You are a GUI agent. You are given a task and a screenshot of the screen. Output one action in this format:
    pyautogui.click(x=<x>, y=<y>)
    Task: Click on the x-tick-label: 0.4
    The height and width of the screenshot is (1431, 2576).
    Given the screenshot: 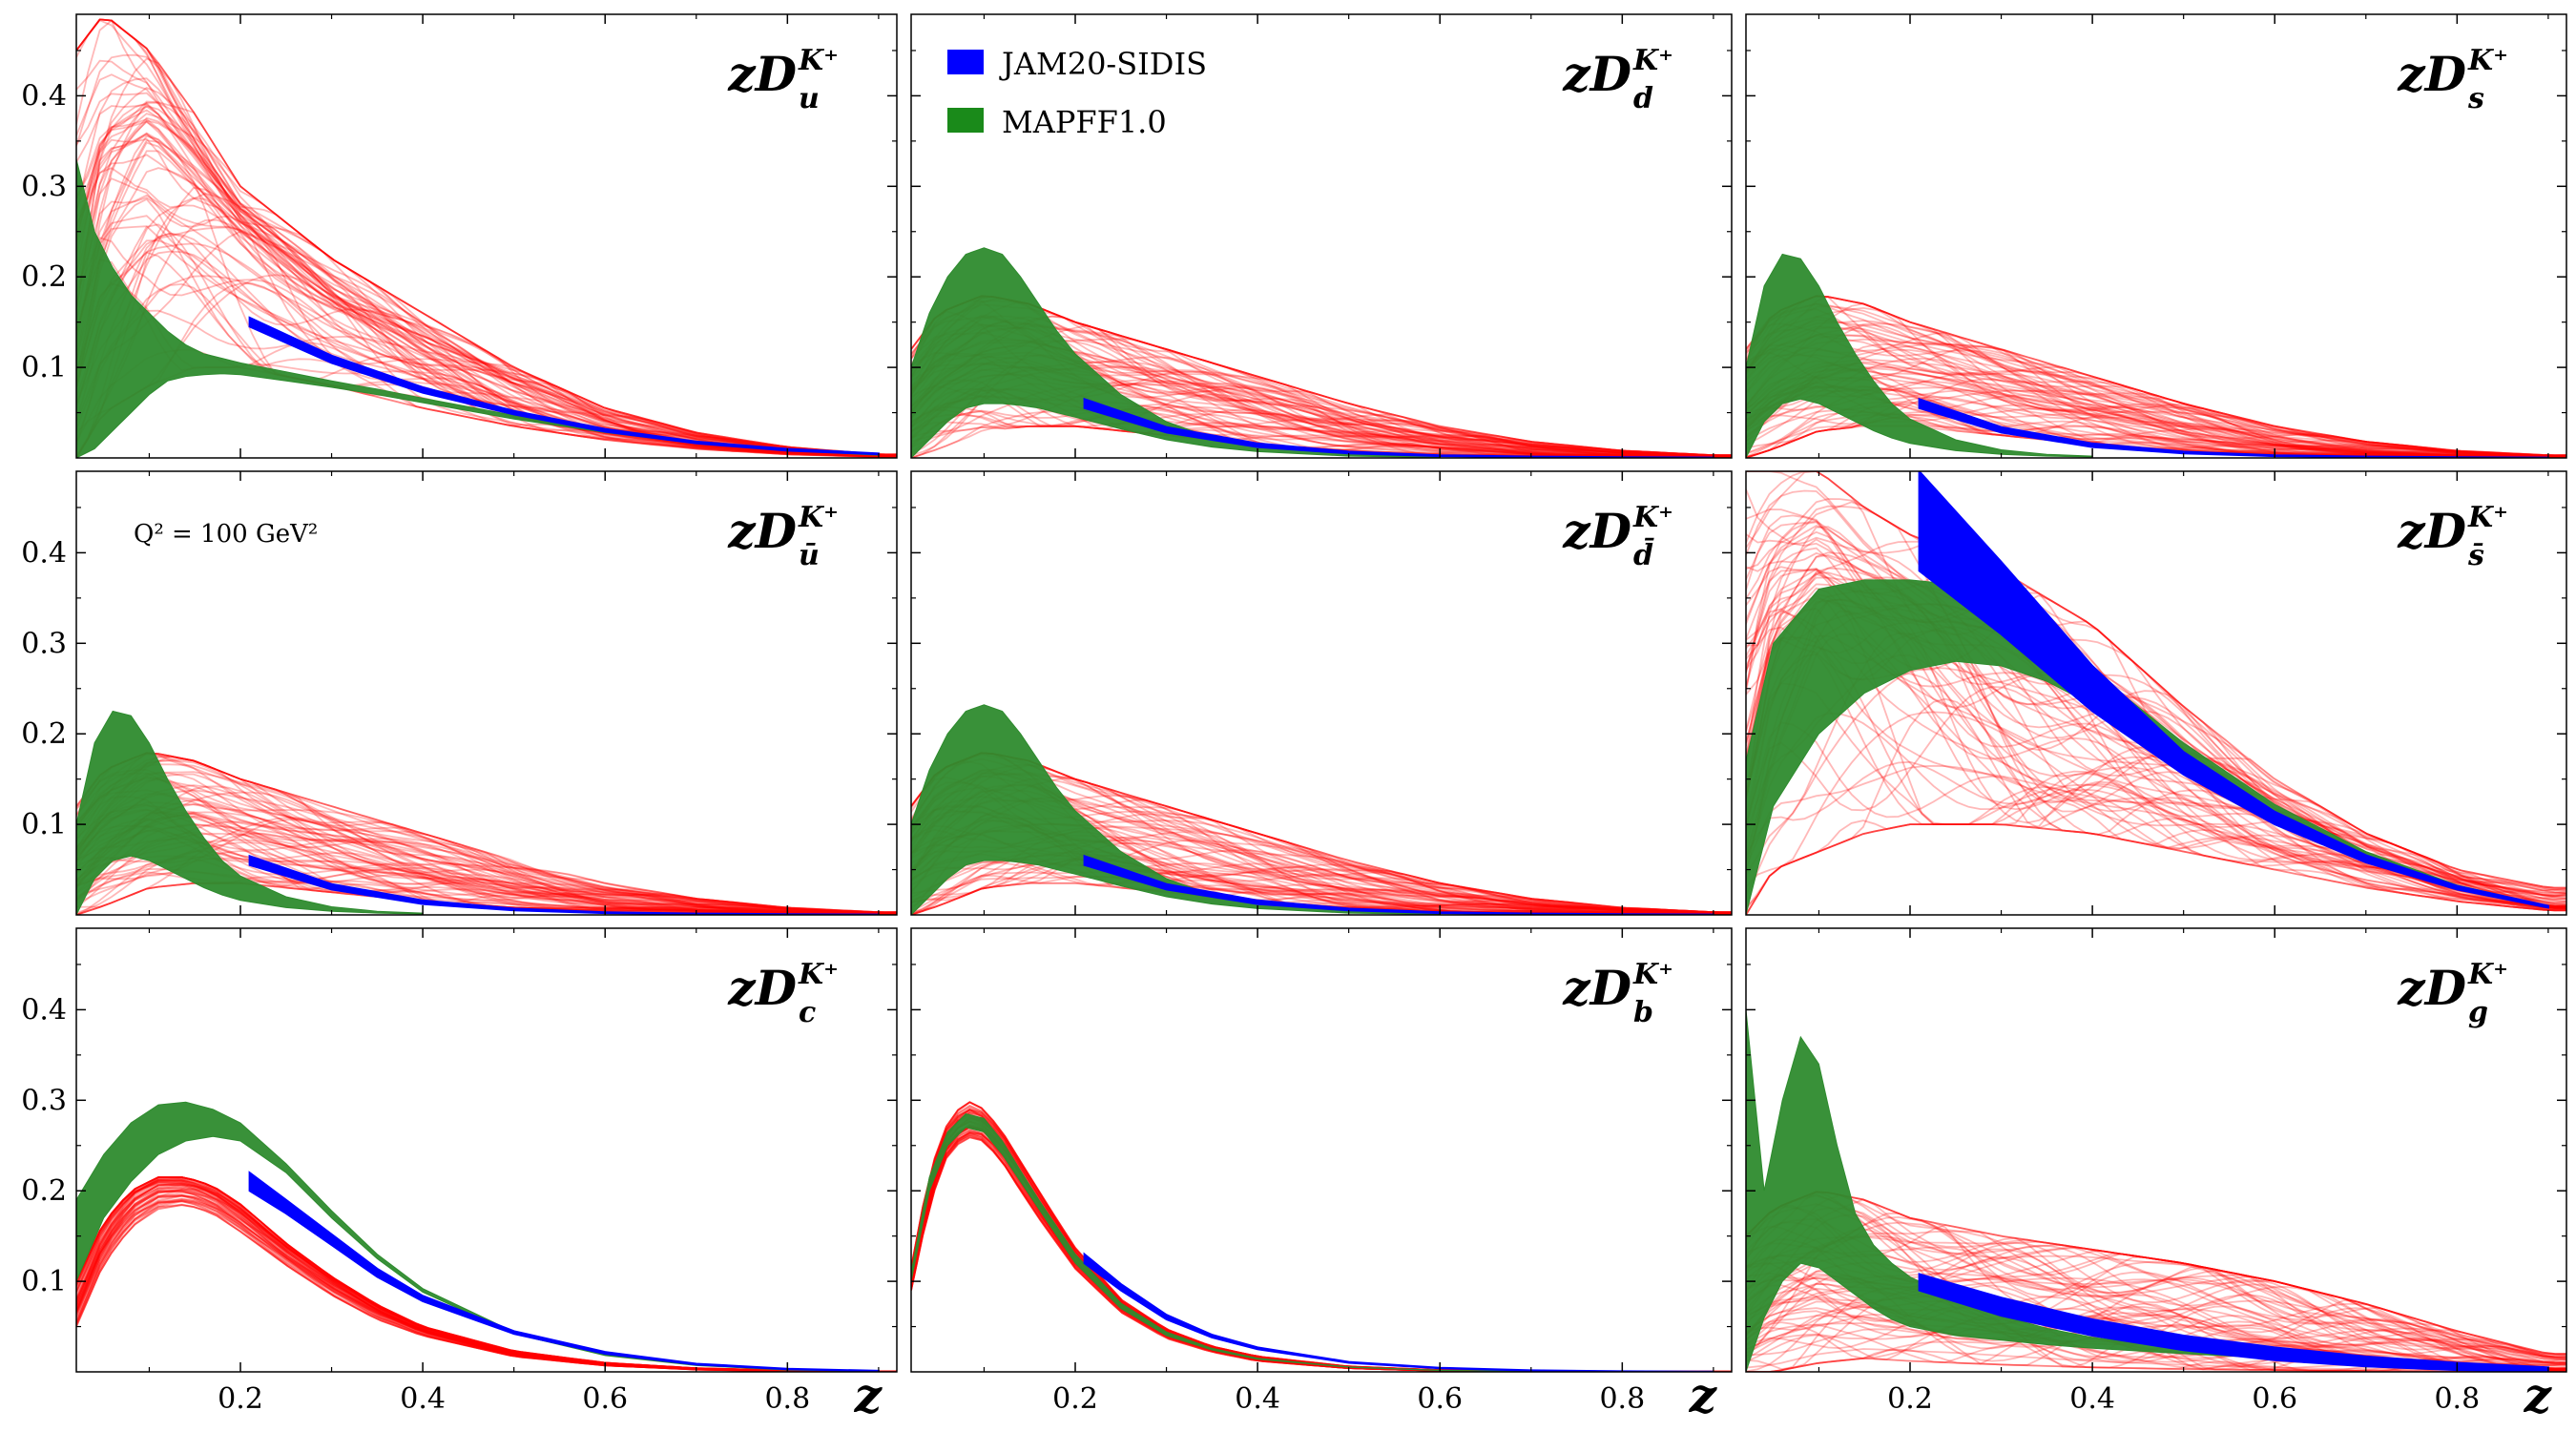 What is the action you would take?
    pyautogui.click(x=423, y=1399)
    